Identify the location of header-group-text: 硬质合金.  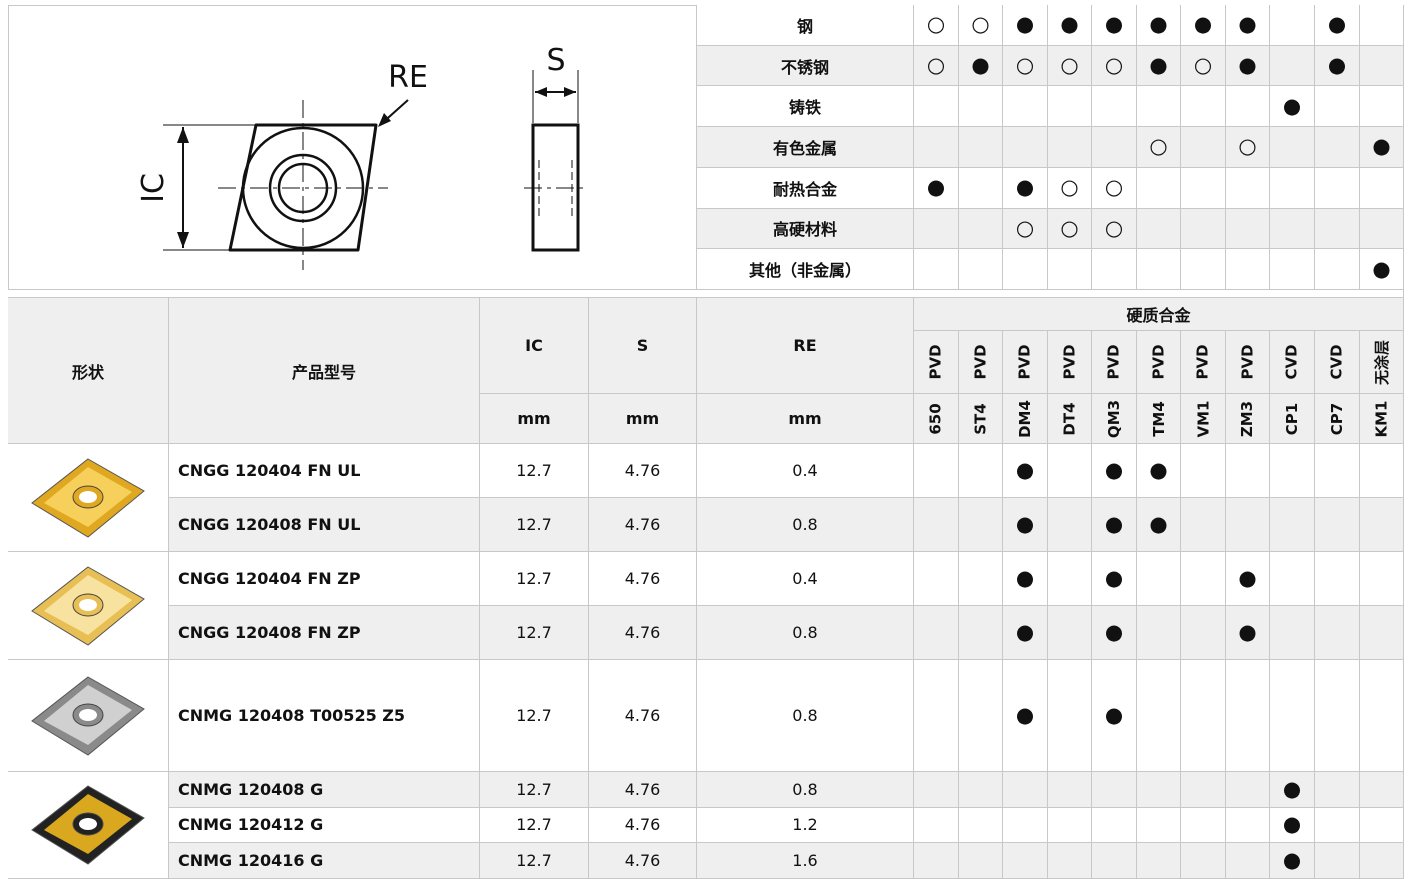
(1158, 315).